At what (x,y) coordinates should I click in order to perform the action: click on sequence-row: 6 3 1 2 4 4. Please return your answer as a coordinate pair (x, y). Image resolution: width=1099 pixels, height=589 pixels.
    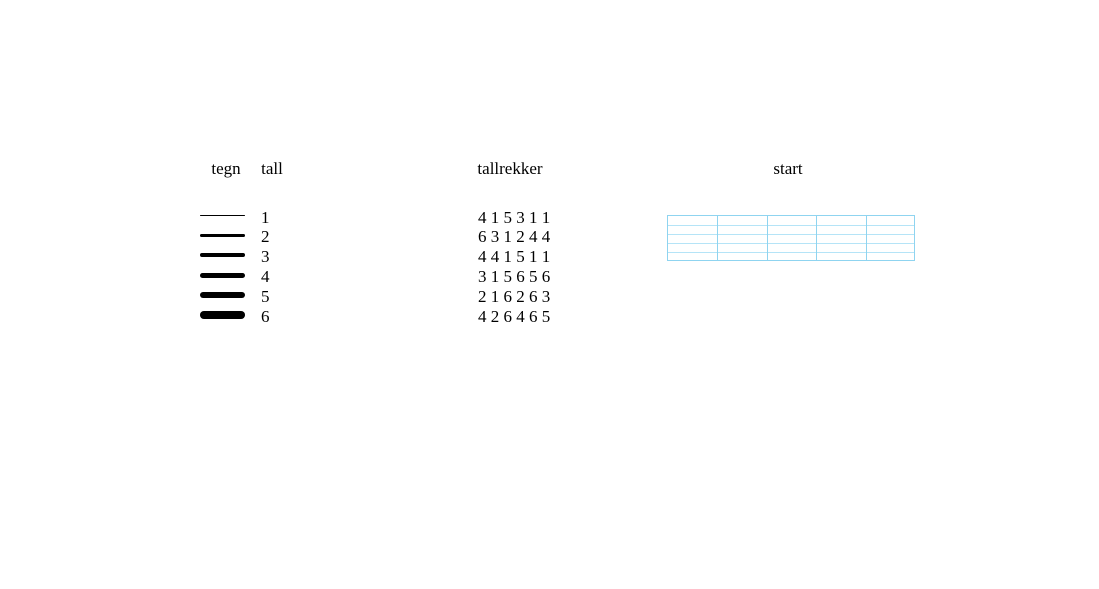
    Looking at the image, I should click on (514, 237).